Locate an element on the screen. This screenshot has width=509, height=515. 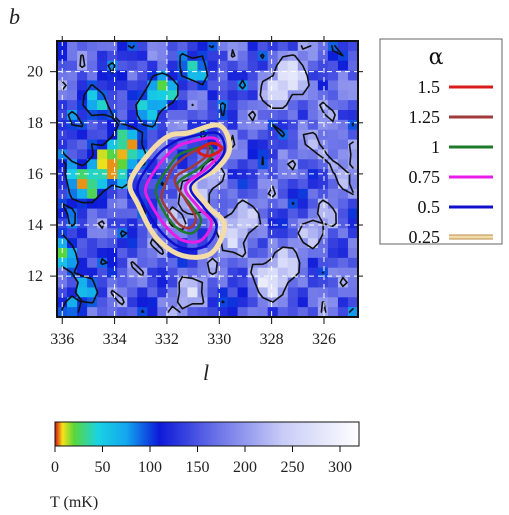
x-axis-title: l is located at coordinates (206, 372).